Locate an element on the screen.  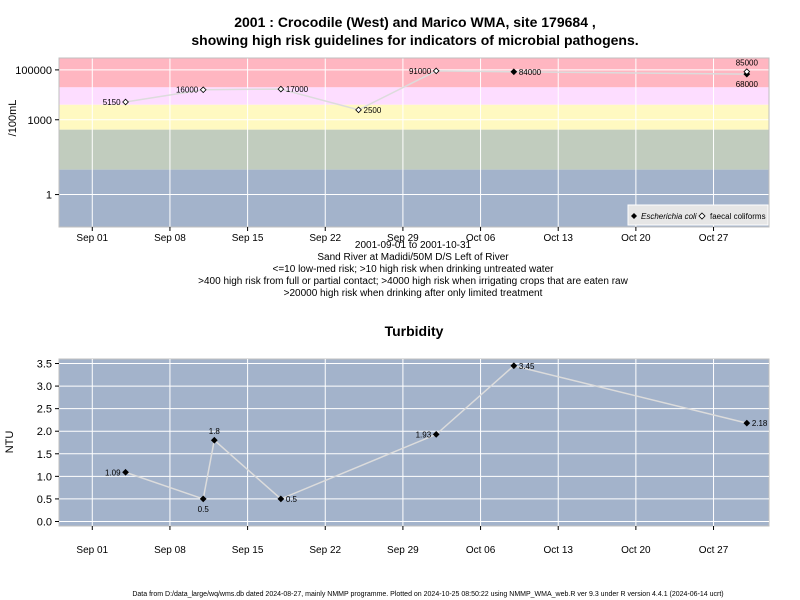
y-tick-label-4: 2.0 is located at coordinates (44, 432).